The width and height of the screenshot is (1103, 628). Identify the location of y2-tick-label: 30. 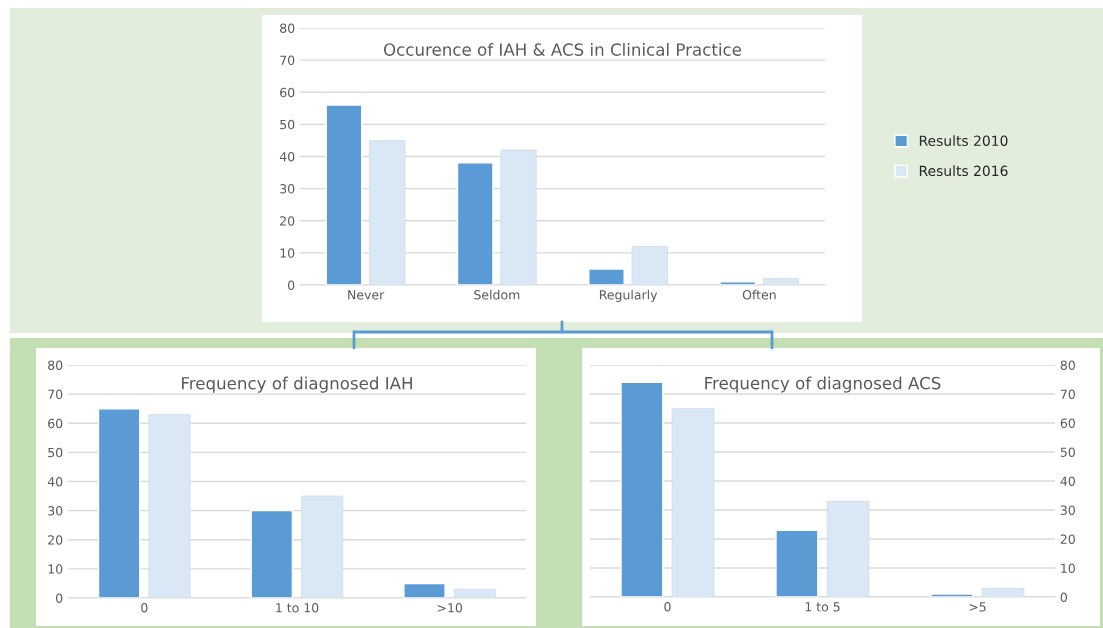
(1067, 510).